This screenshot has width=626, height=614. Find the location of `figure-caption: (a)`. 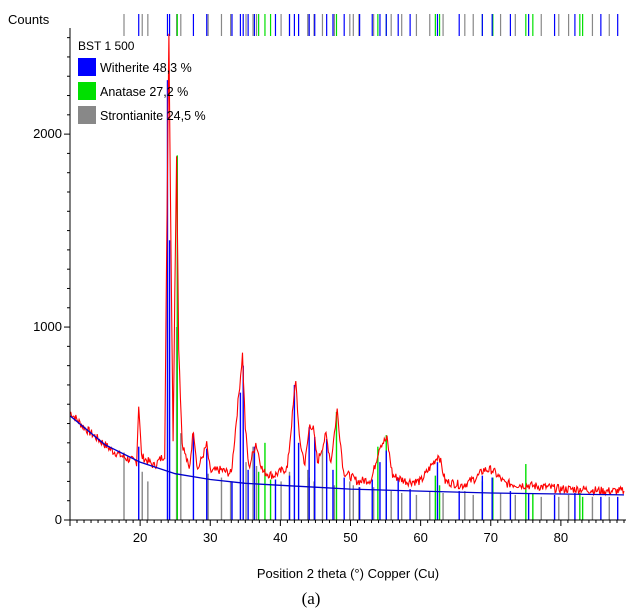

figure-caption: (a) is located at coordinates (311, 598).